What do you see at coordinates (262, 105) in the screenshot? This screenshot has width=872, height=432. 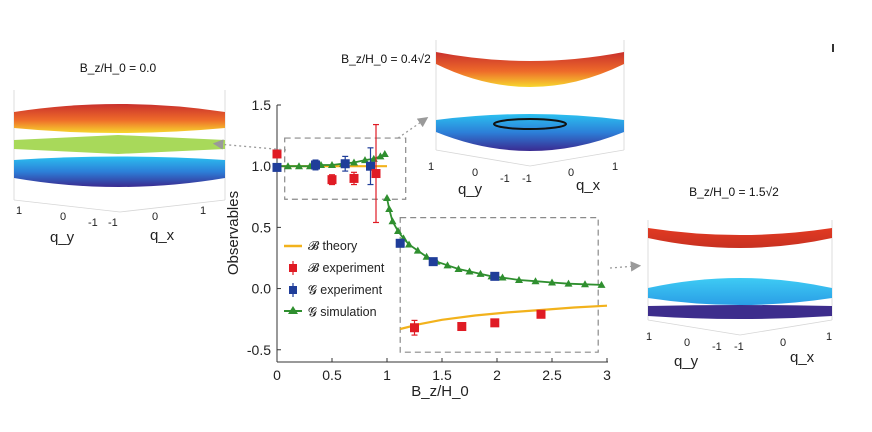 I see `y-tick-label: 1.5` at bounding box center [262, 105].